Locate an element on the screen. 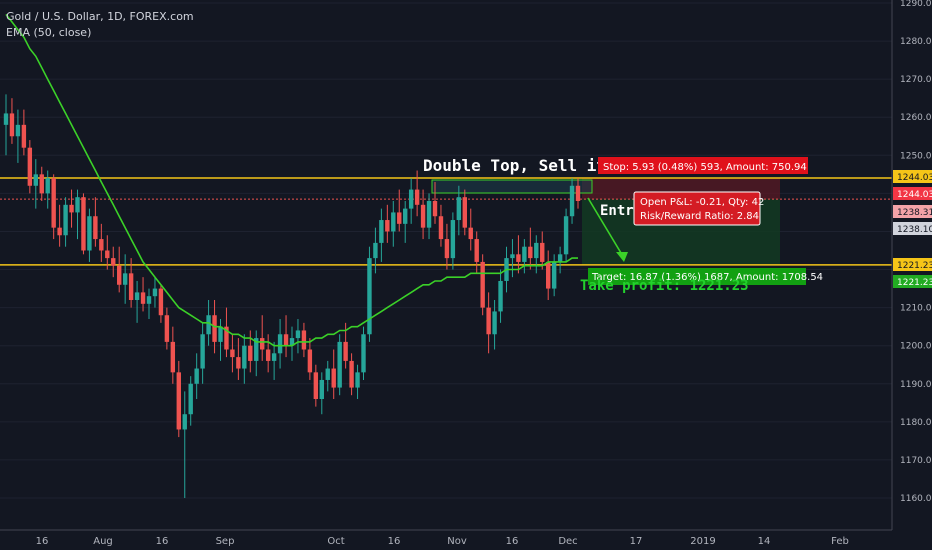  price-badge-level is located at coordinates (912, 176).